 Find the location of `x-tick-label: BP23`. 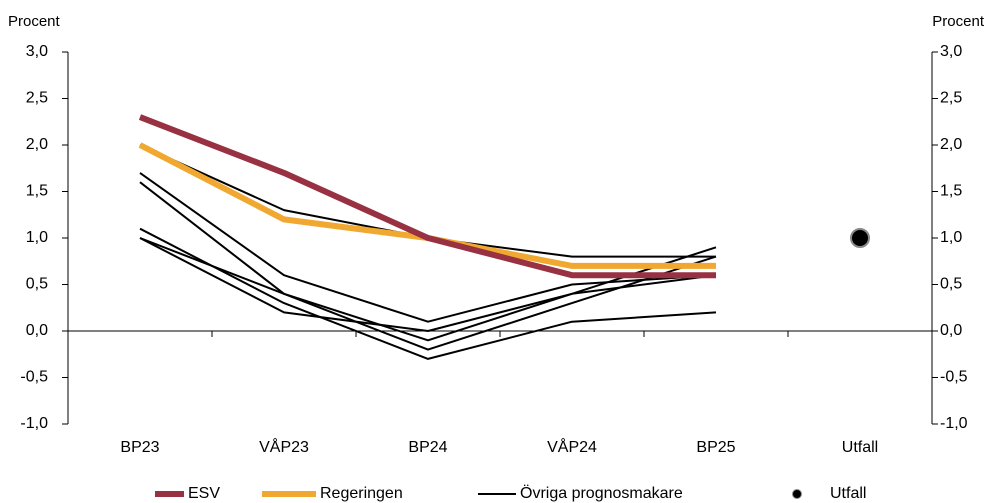

x-tick-label: BP23 is located at coordinates (139, 447).